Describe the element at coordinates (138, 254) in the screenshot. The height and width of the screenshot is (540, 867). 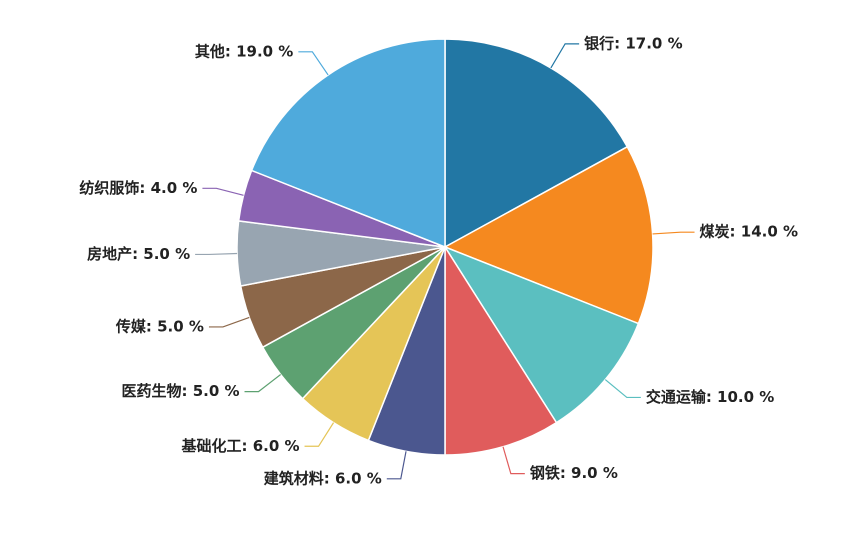
I see `slice-label: 房地产: 5.0 %` at that location.